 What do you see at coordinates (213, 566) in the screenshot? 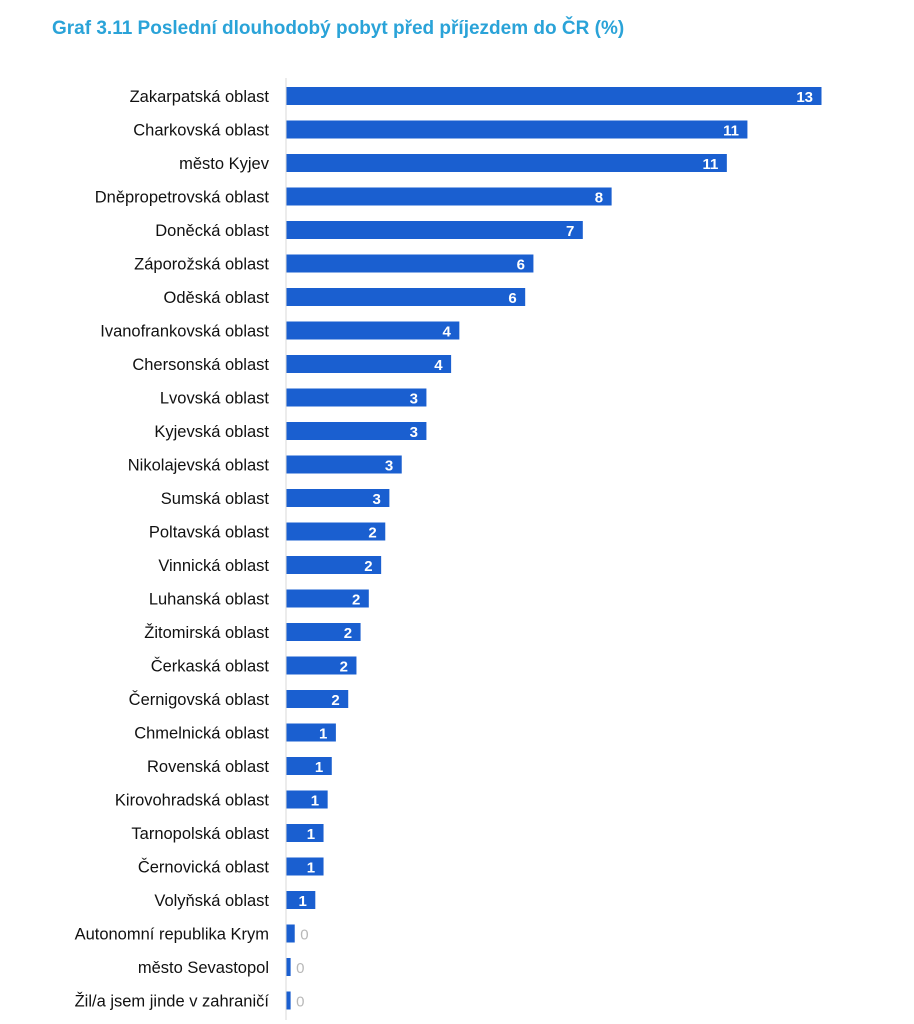
I see `category-label: Vinnická oblast` at bounding box center [213, 566].